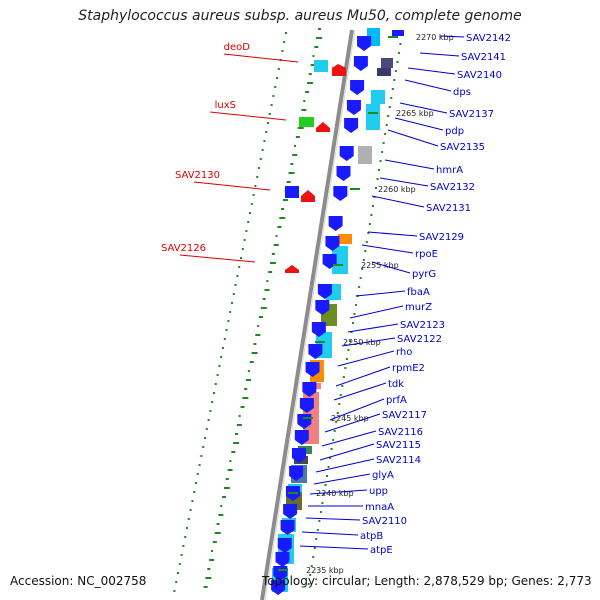 This screenshot has width=600, height=600. I want to click on gene-label-deoD: deoD, so click(237, 47).